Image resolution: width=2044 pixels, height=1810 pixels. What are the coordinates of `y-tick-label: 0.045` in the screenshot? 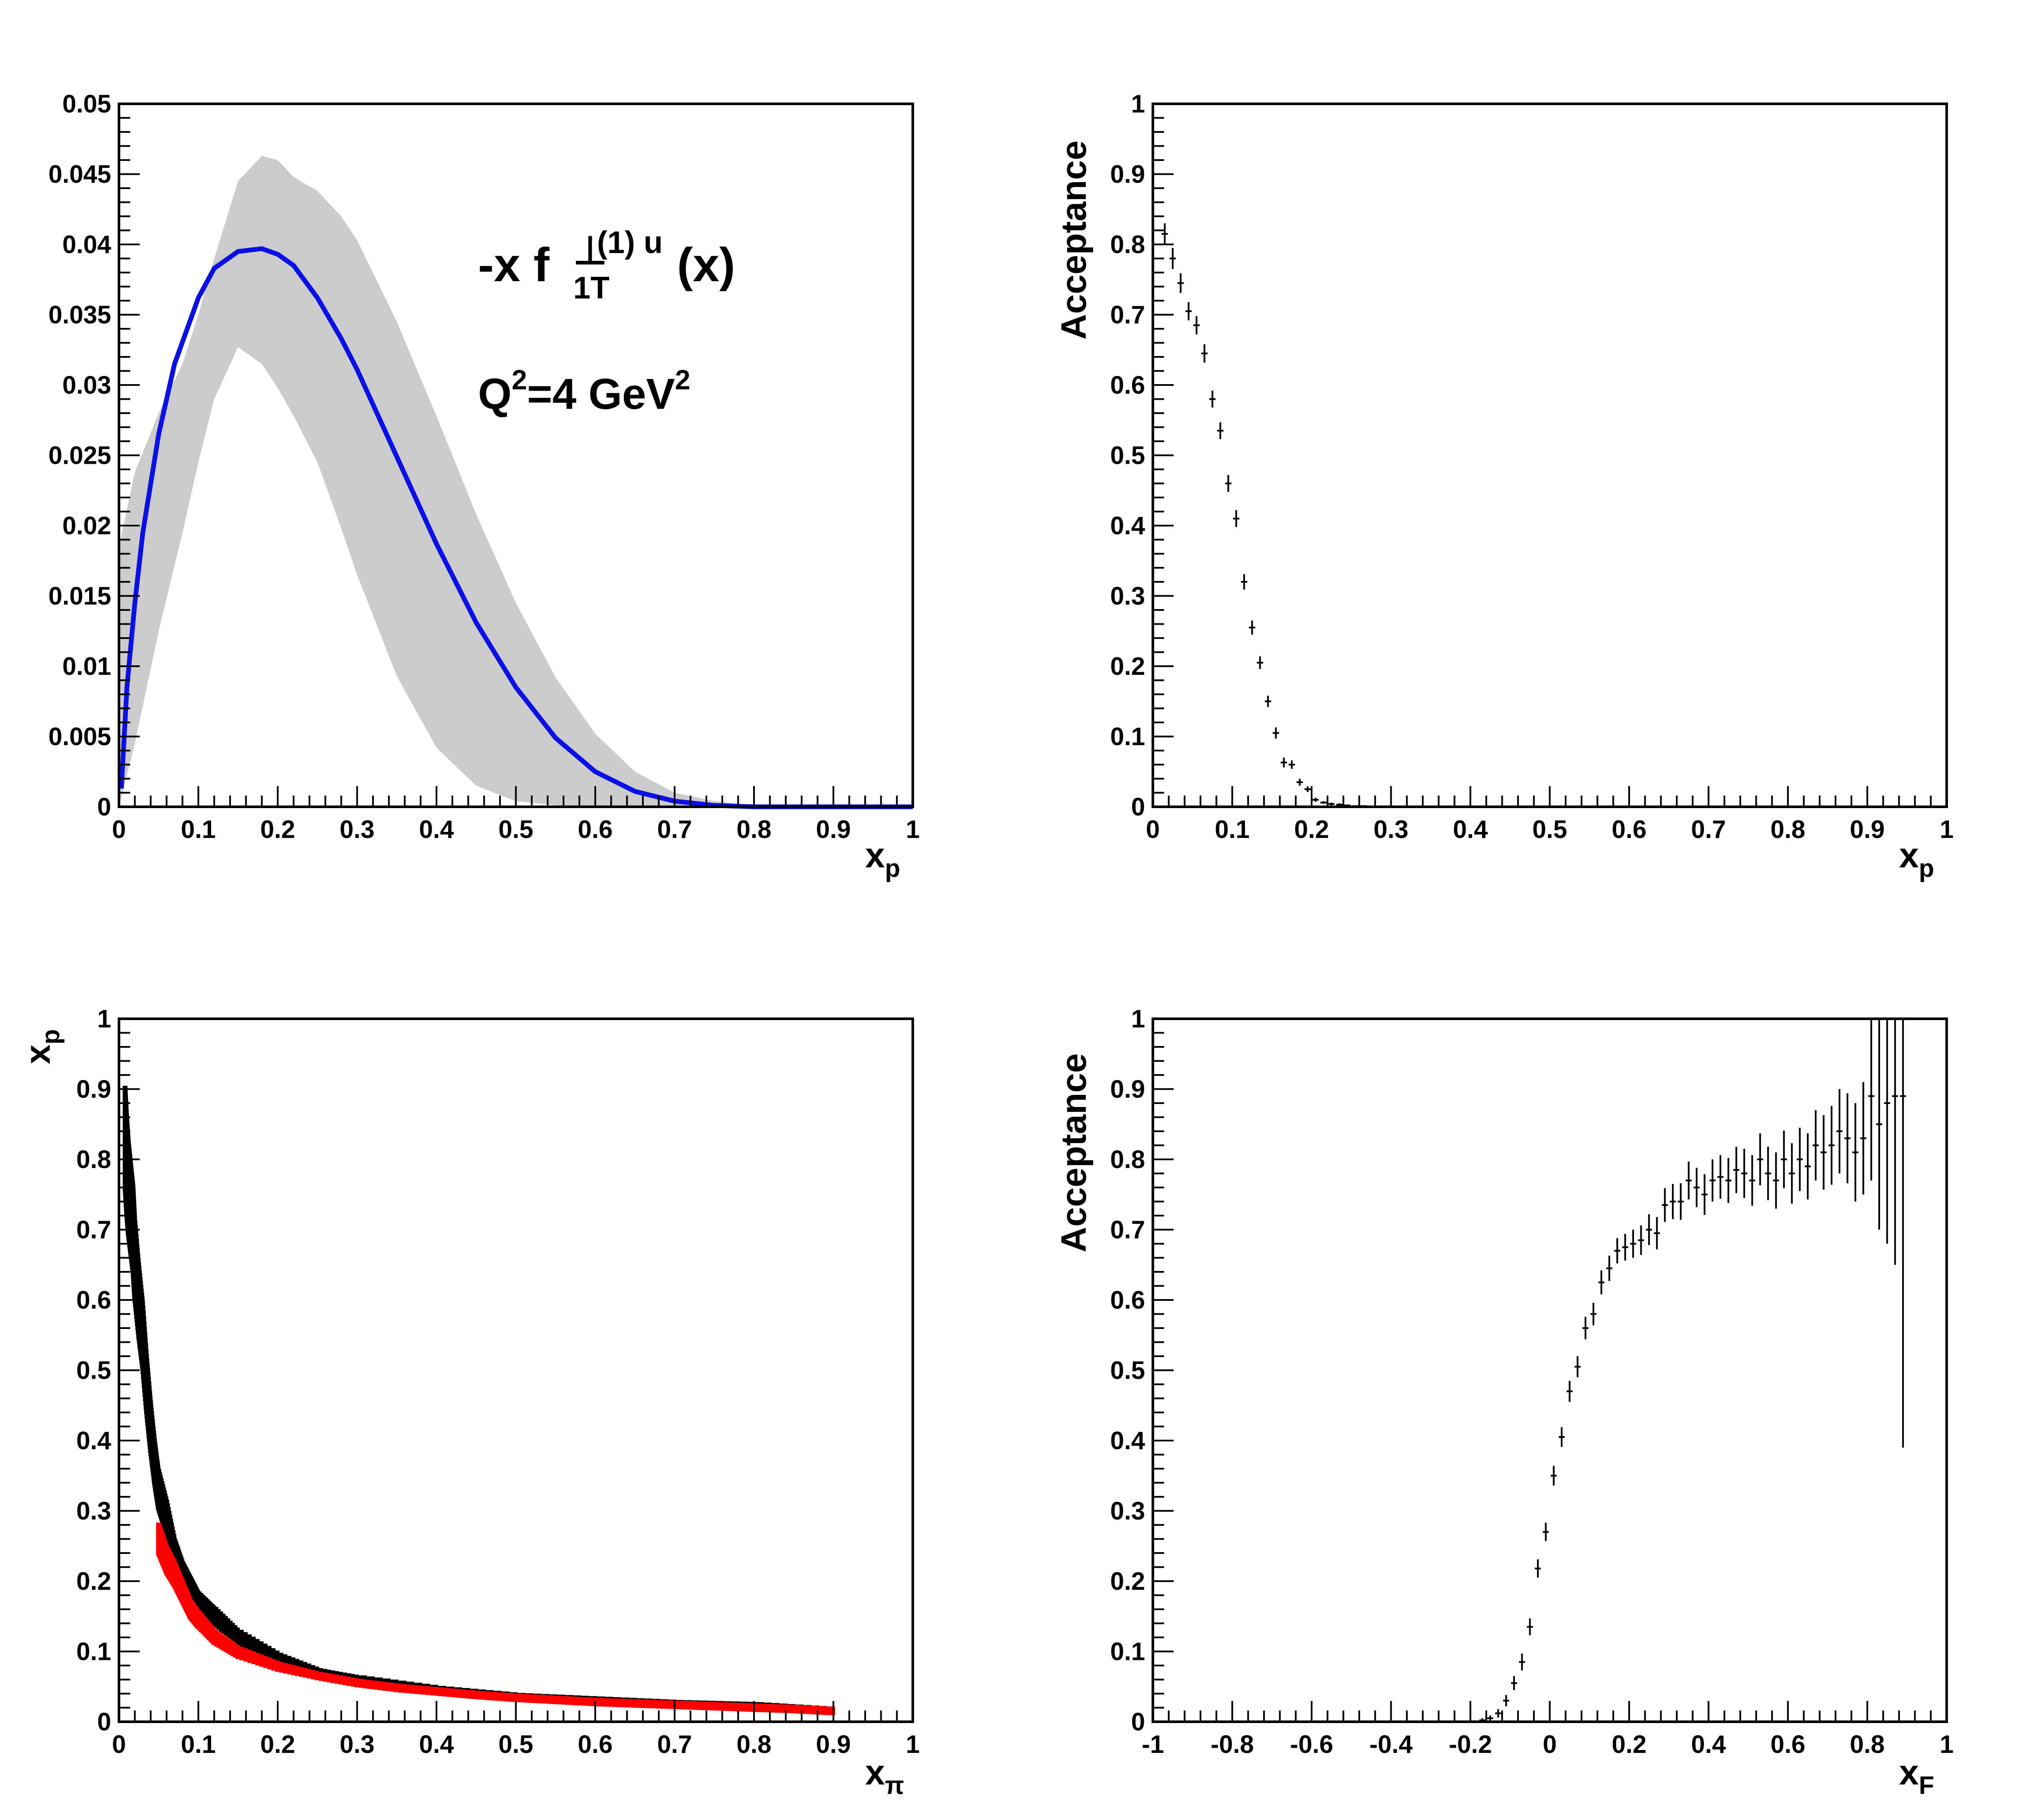 It's located at (79, 174).